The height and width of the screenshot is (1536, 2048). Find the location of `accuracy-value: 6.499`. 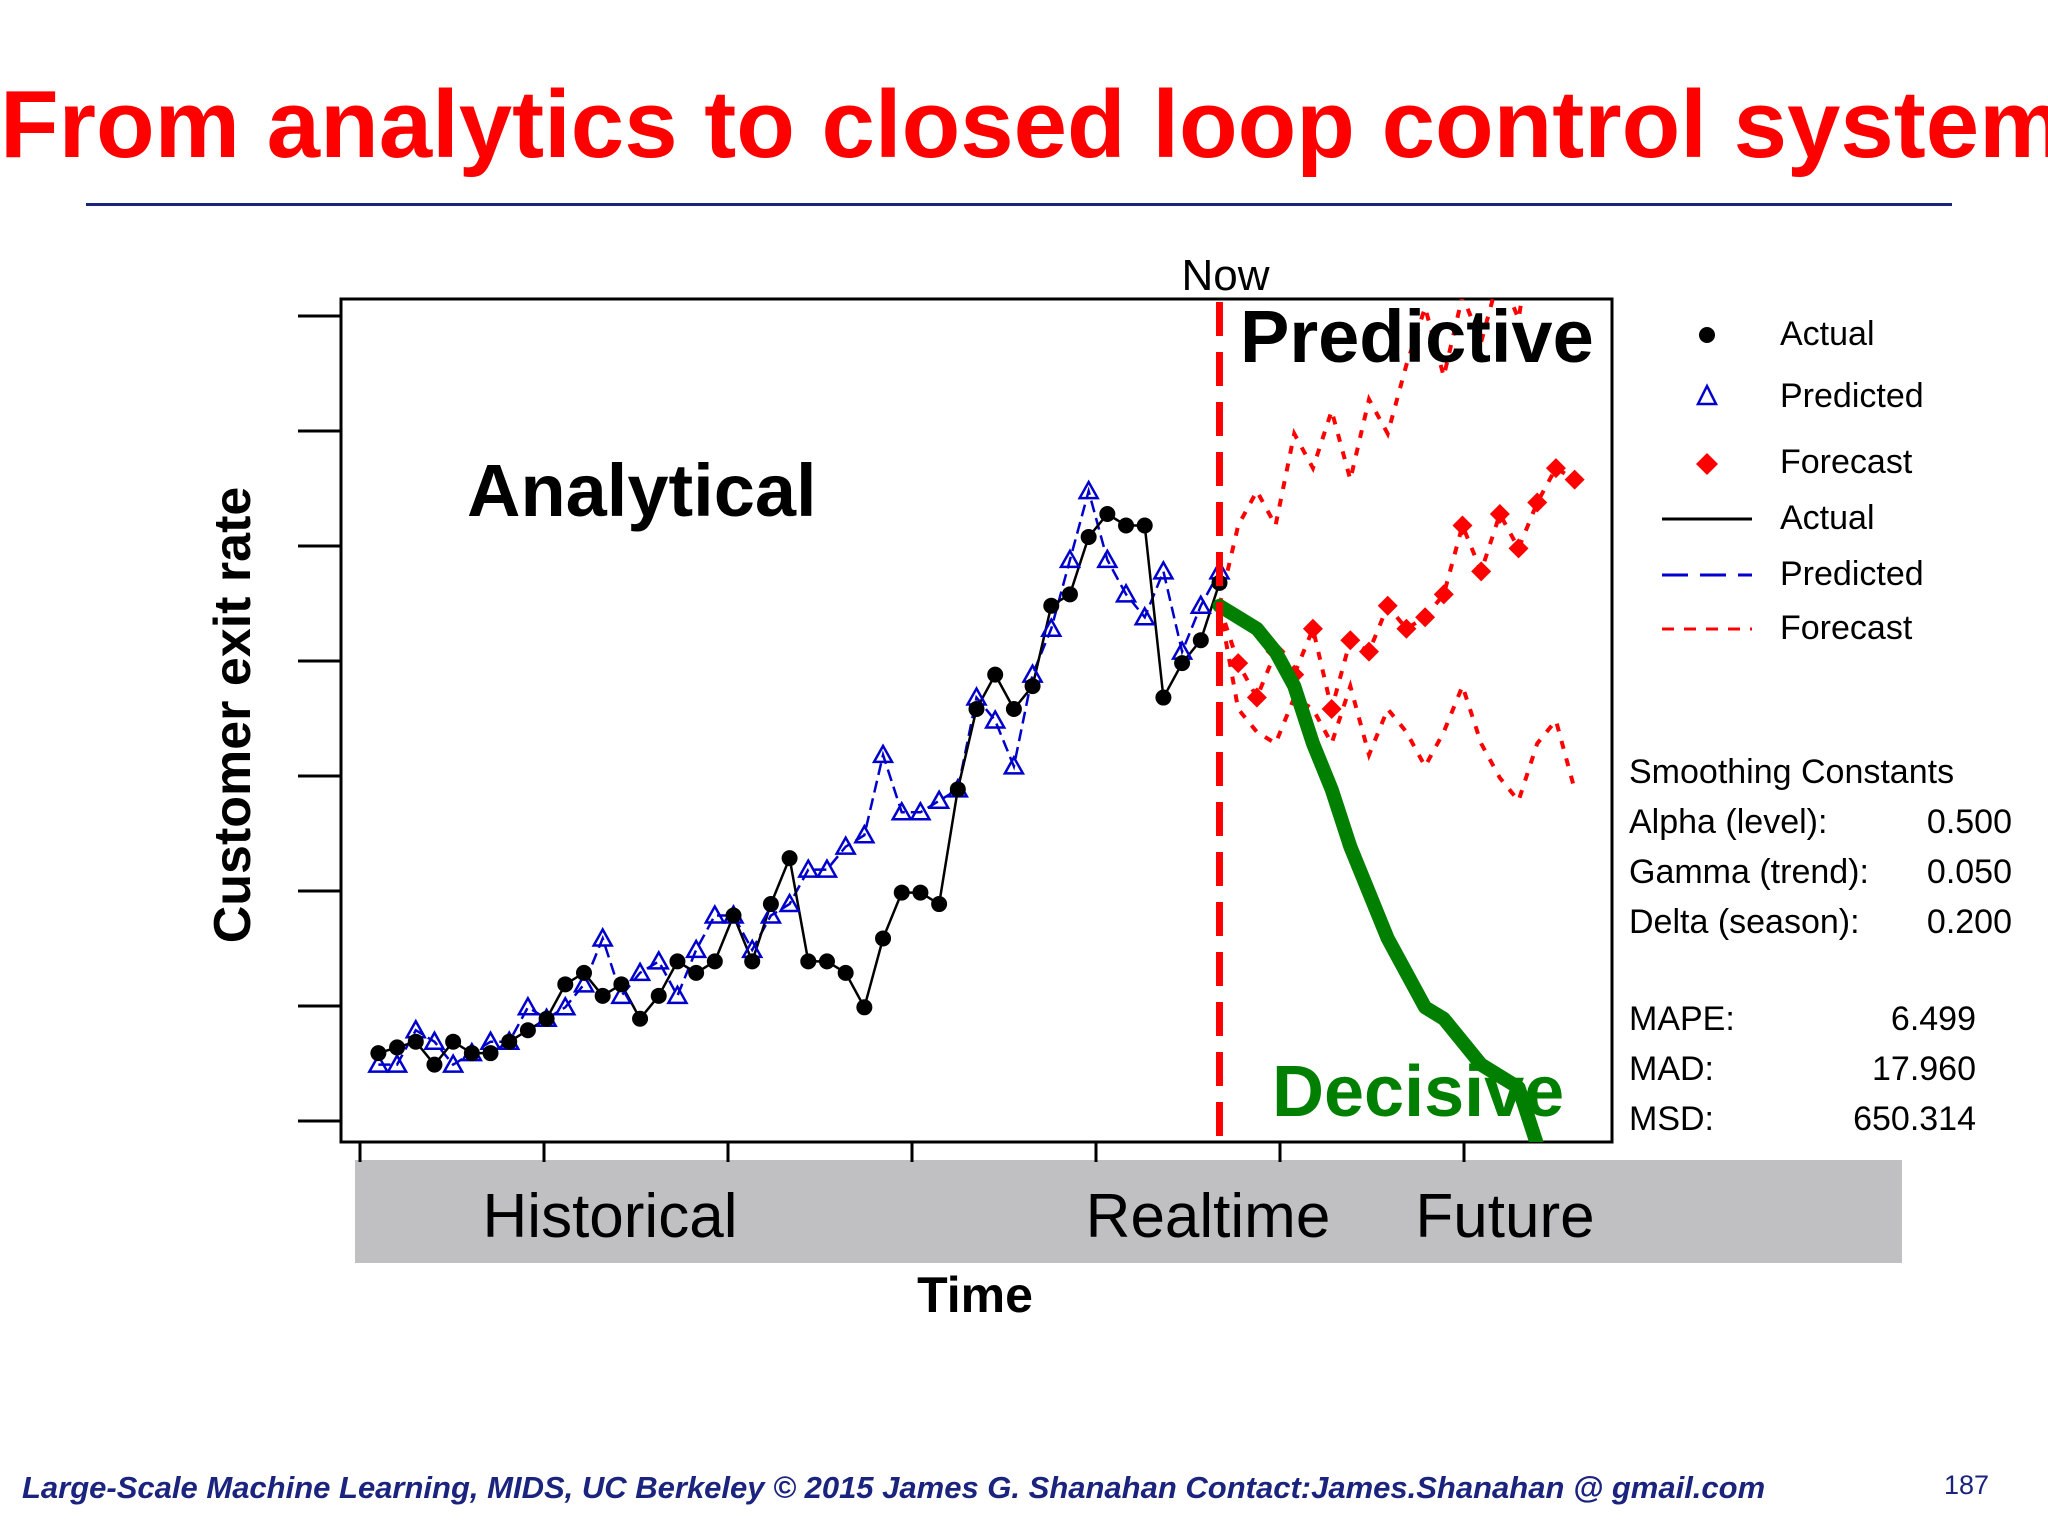

accuracy-value: 6.499 is located at coordinates (1933, 1019).